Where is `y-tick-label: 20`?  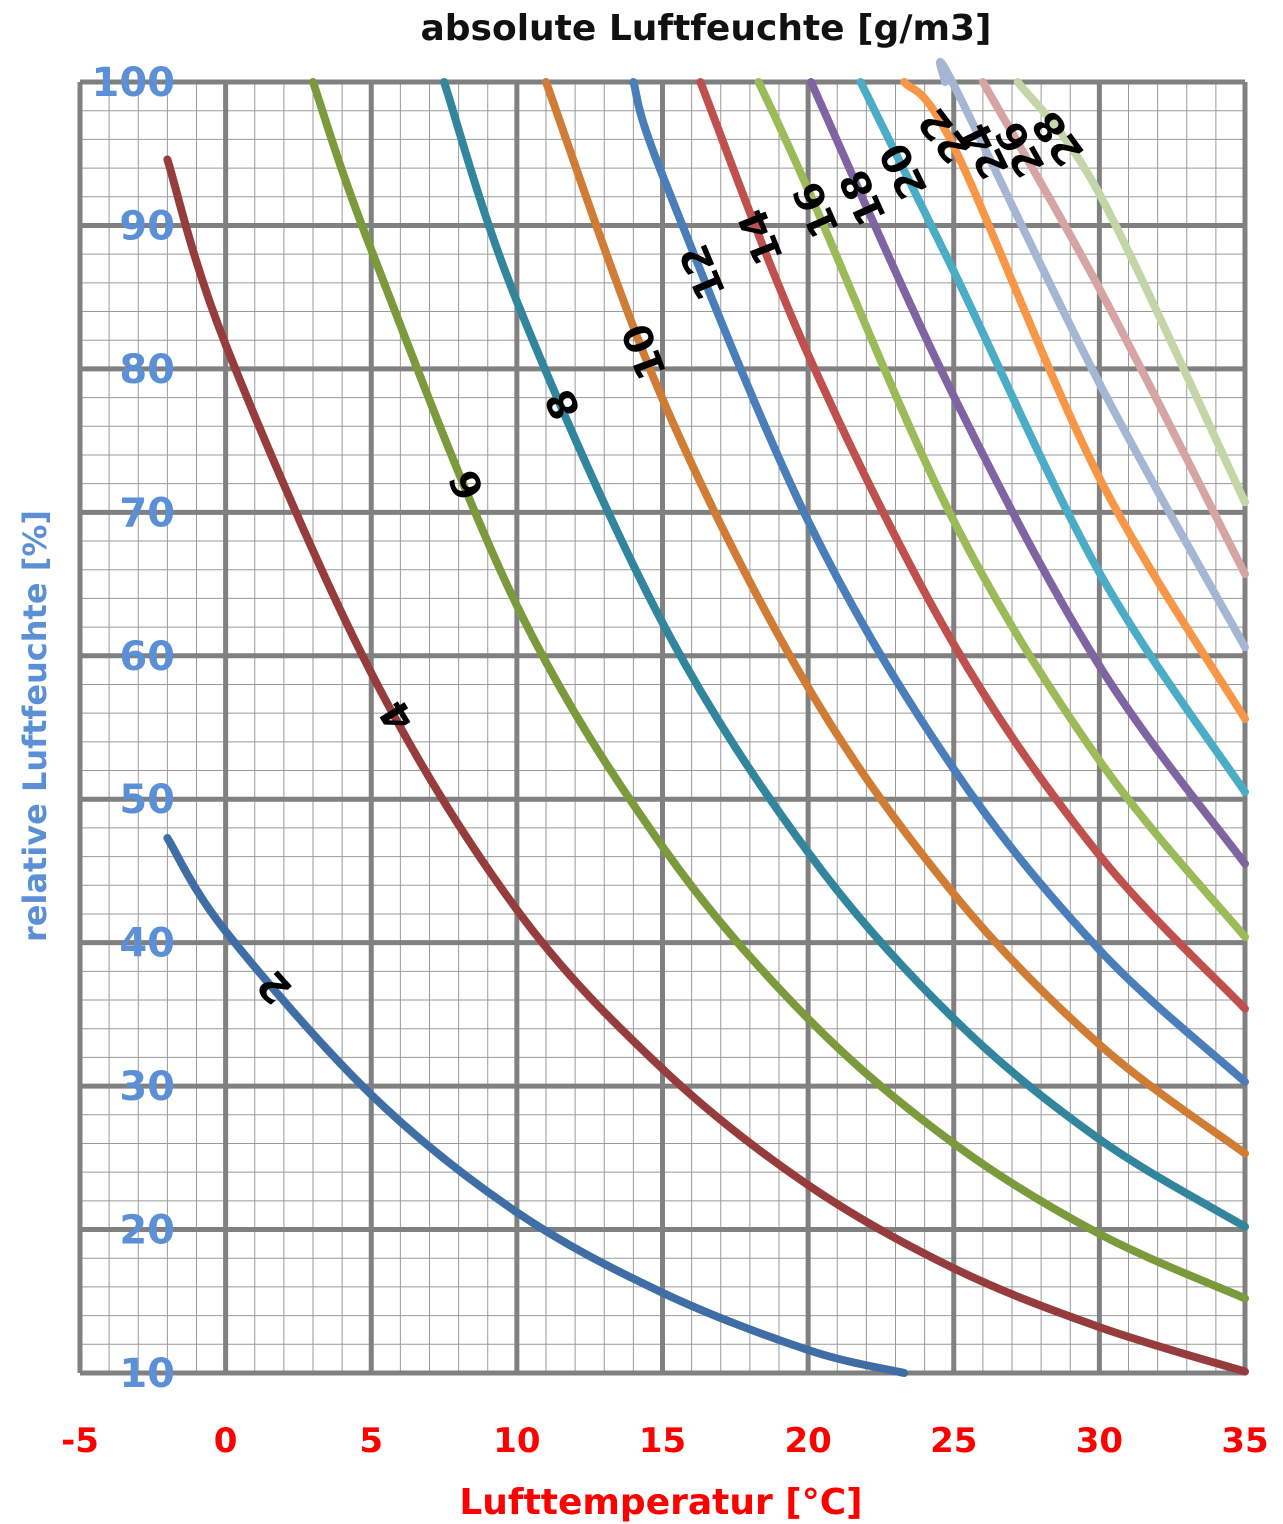
y-tick-label: 20 is located at coordinates (147, 1231).